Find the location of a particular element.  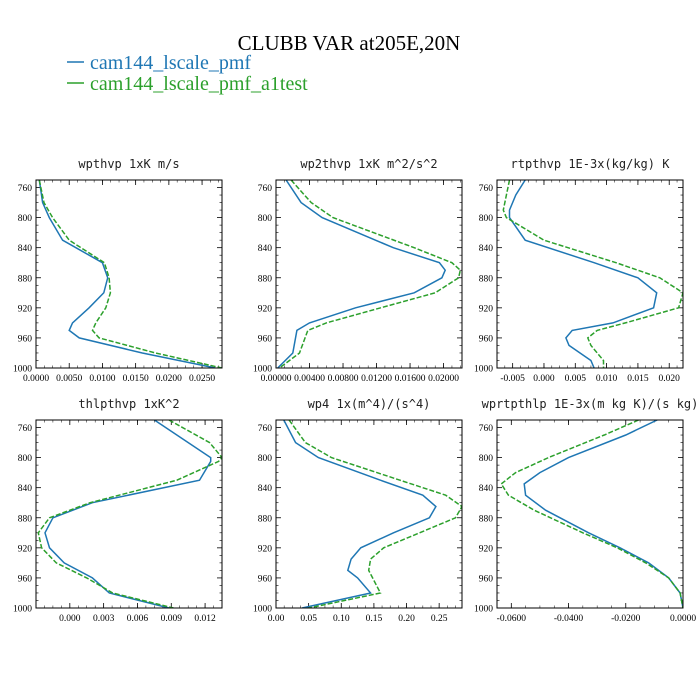

x-tick-label: 0.0050 is located at coordinates (69, 379).